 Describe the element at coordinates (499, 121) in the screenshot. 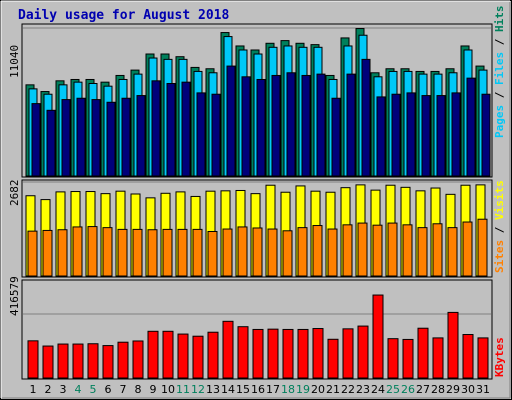

I see `legend-pages: Pages` at that location.